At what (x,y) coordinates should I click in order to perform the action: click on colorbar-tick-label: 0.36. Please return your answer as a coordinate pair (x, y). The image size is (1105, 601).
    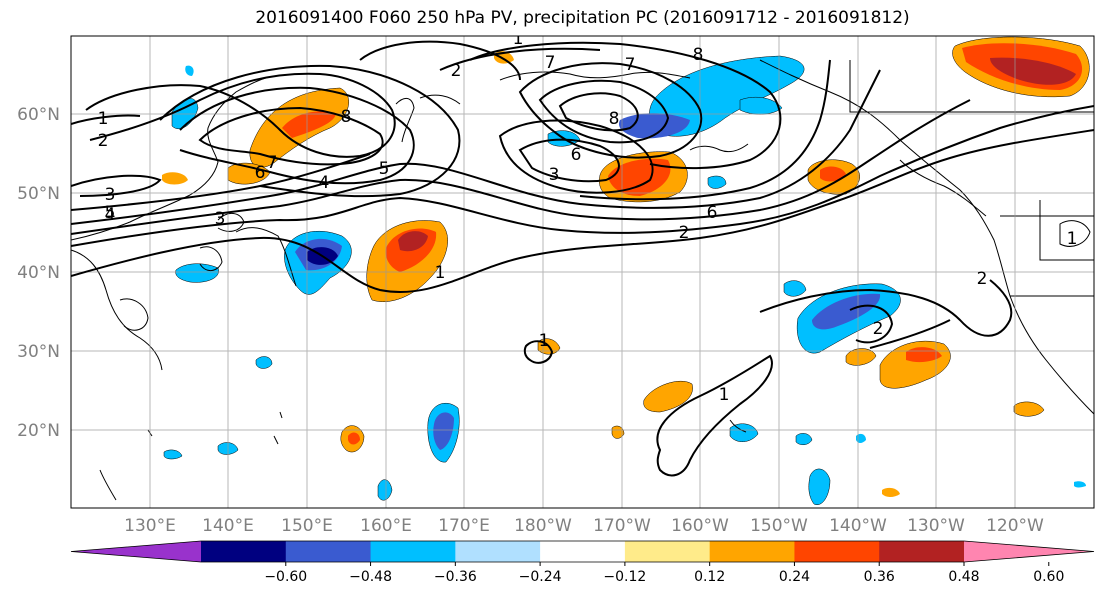
    Looking at the image, I should click on (879, 577).